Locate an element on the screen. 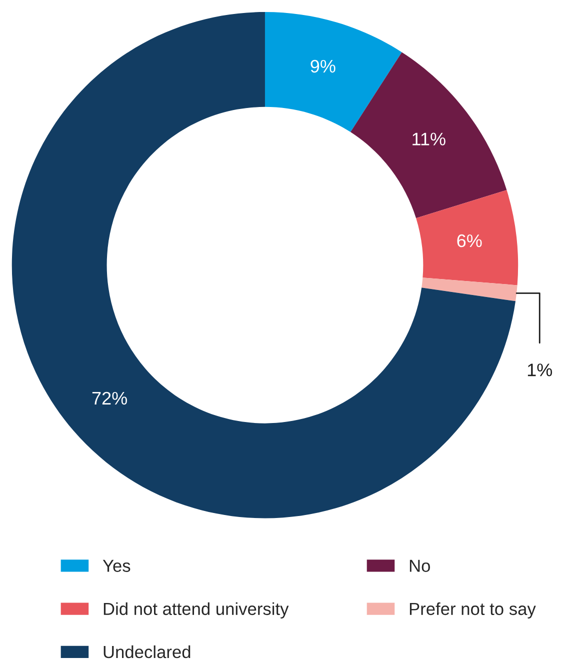 This screenshot has height=667, width=565. data-label: 72% is located at coordinates (109, 398).